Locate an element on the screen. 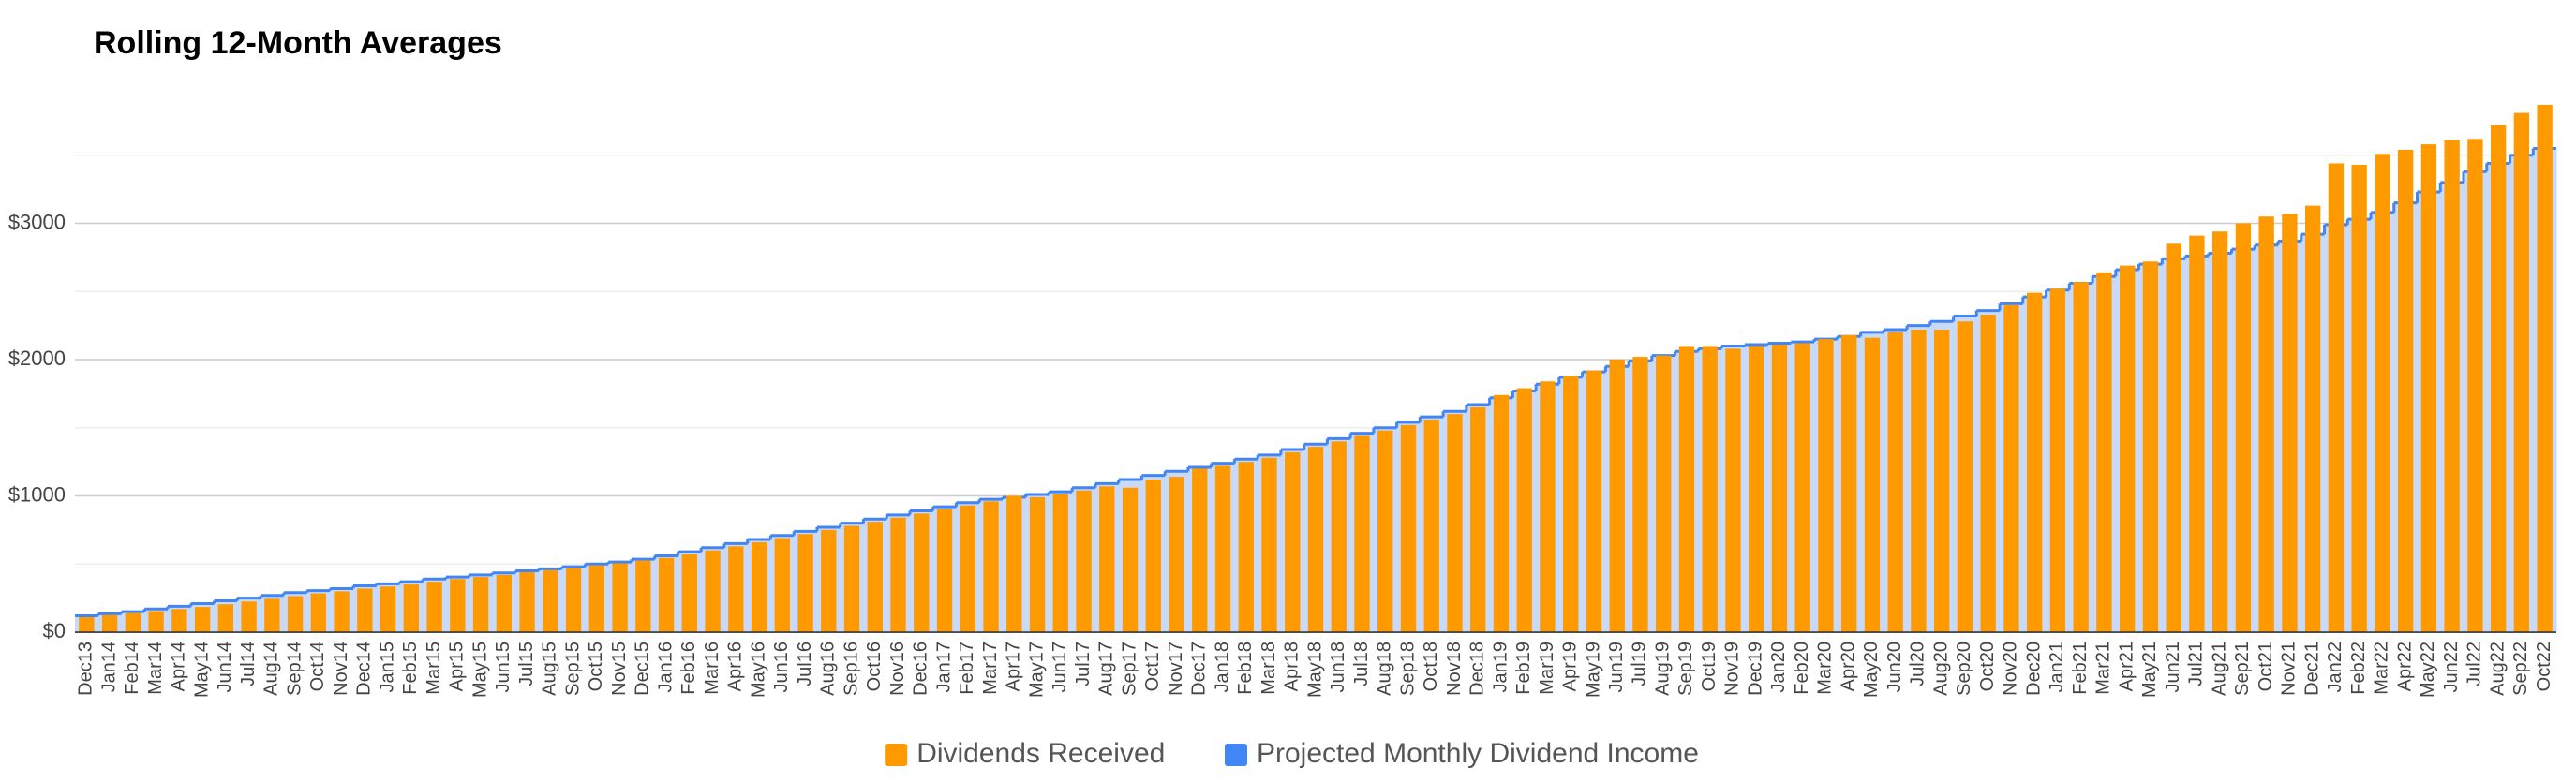 This screenshot has height=782, width=2576. x-tick-label: Jul15 is located at coordinates (526, 664).